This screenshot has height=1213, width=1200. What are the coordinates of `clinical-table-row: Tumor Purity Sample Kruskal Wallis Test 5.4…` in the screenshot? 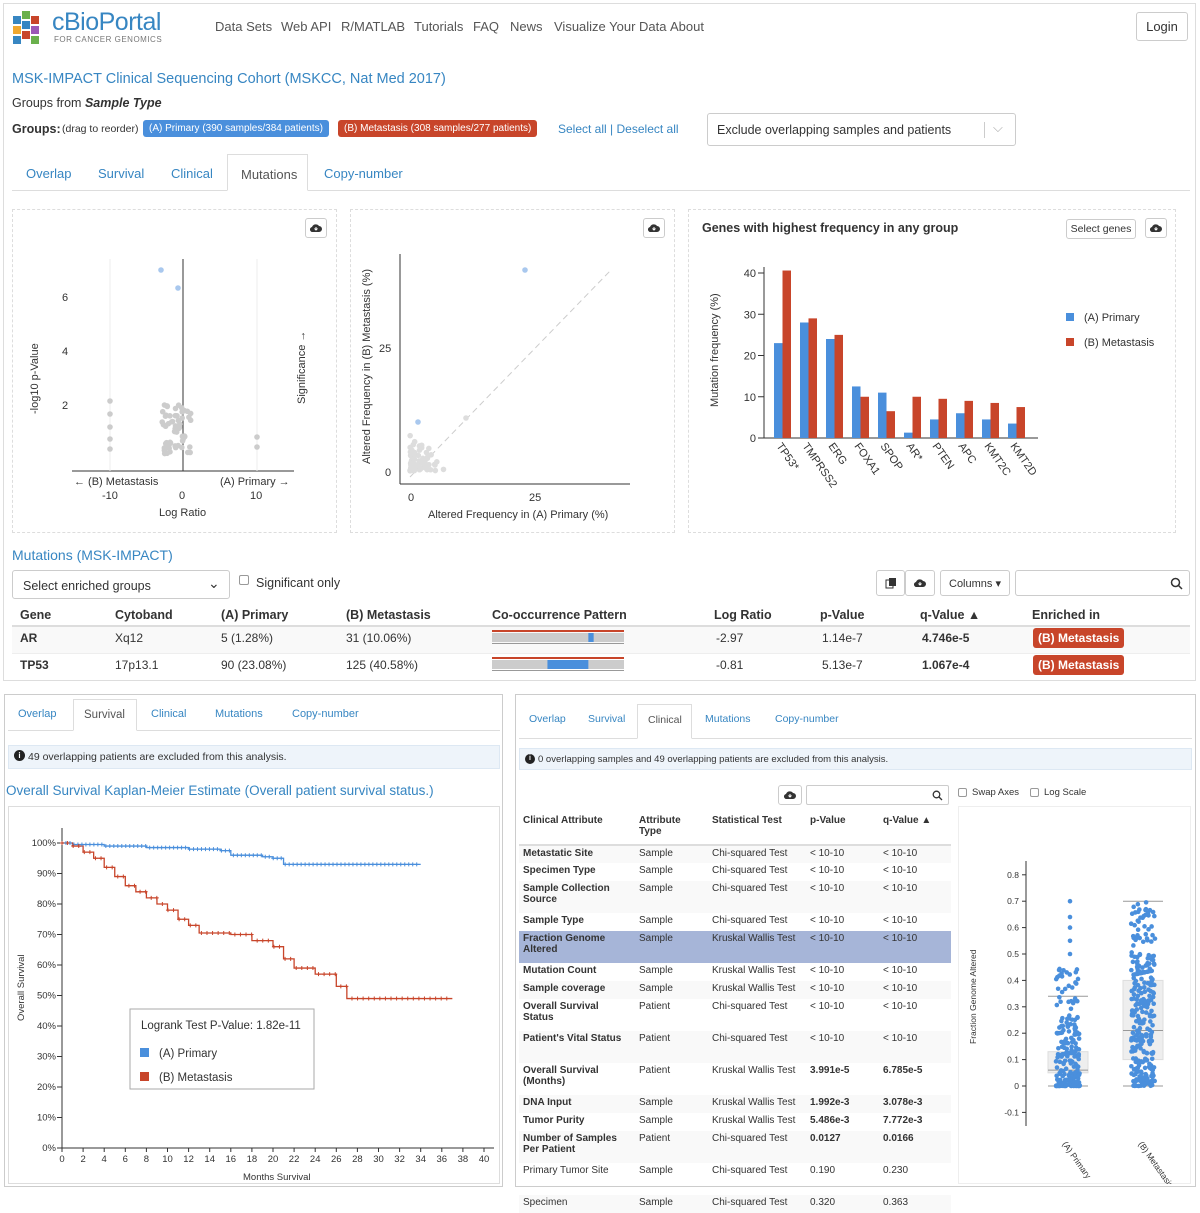 It's located at (735, 1122).